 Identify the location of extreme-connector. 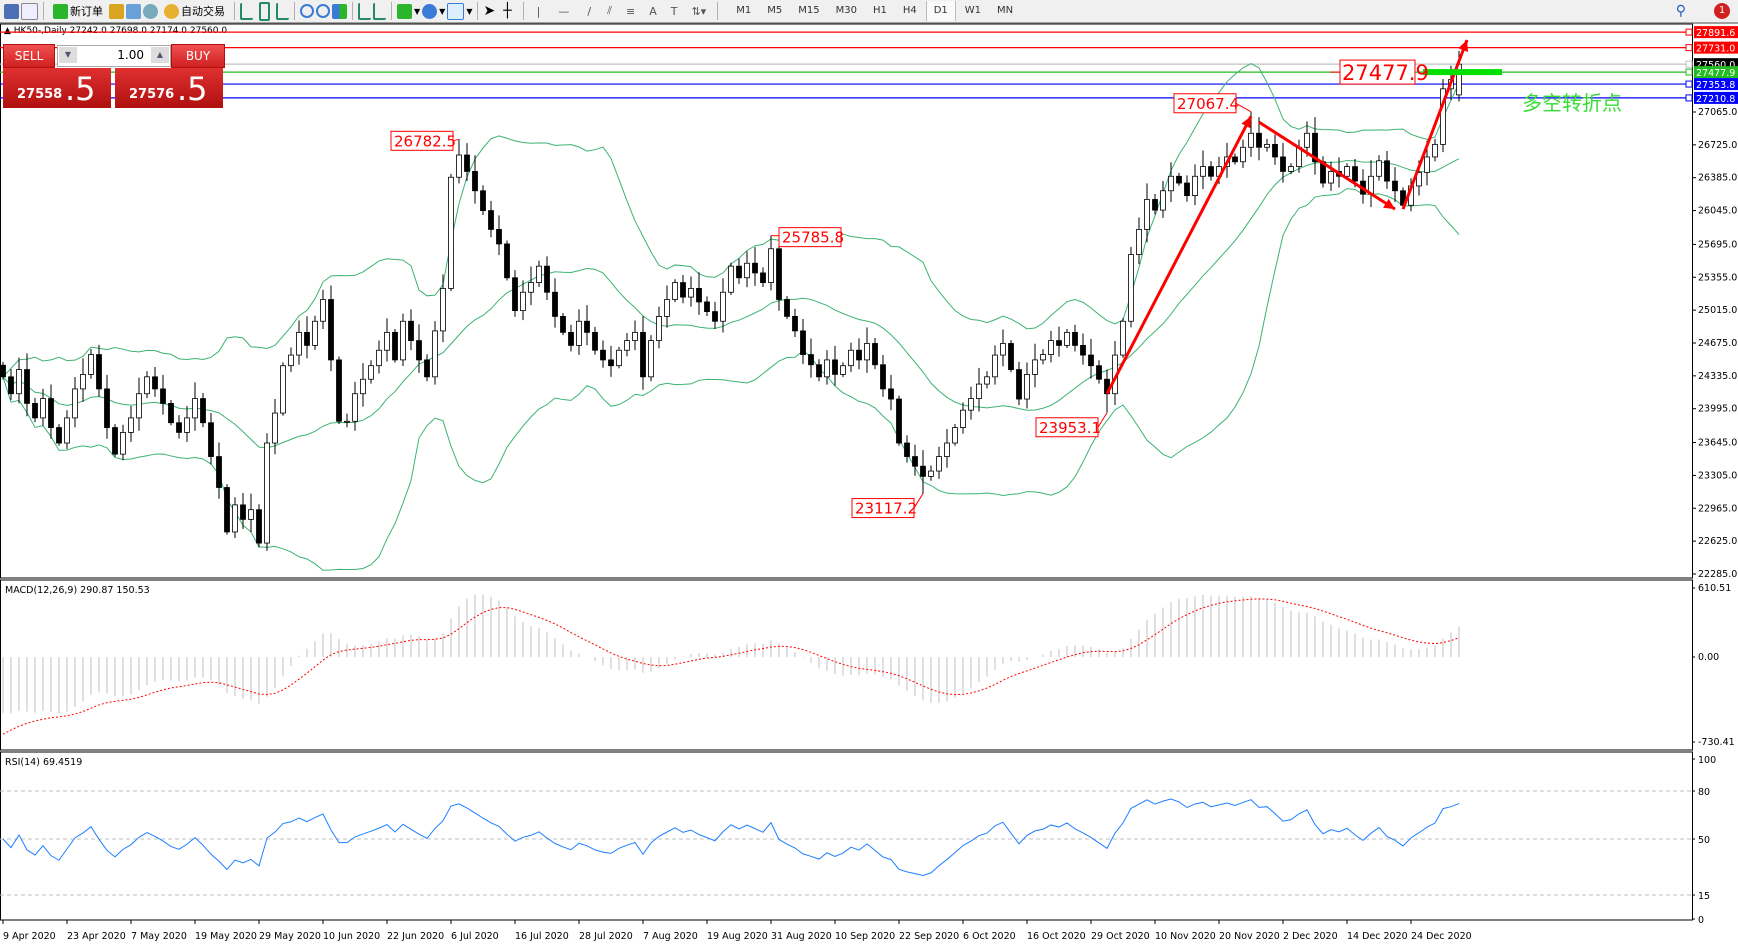
(1102, 420).